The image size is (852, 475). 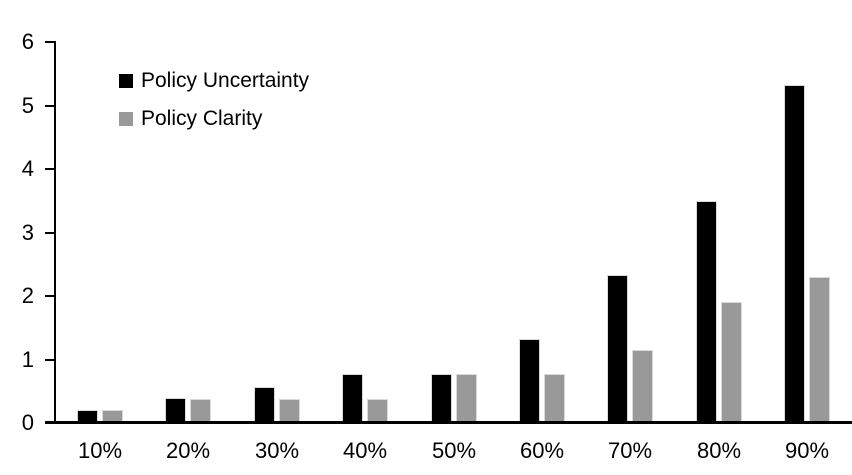 I want to click on y-tick-label-4: 4, so click(x=27, y=168).